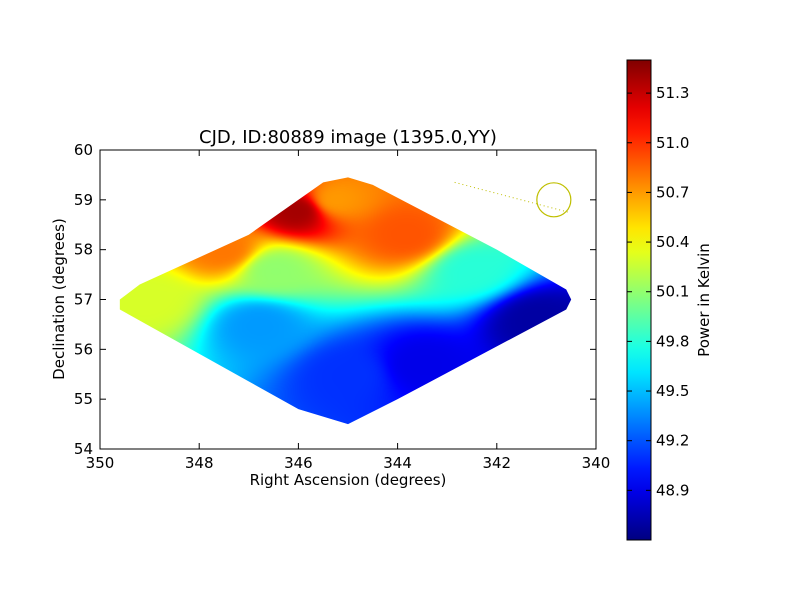 The width and height of the screenshot is (800, 600). What do you see at coordinates (348, 480) in the screenshot?
I see `x-axis-label: Right Ascension (degrees)` at bounding box center [348, 480].